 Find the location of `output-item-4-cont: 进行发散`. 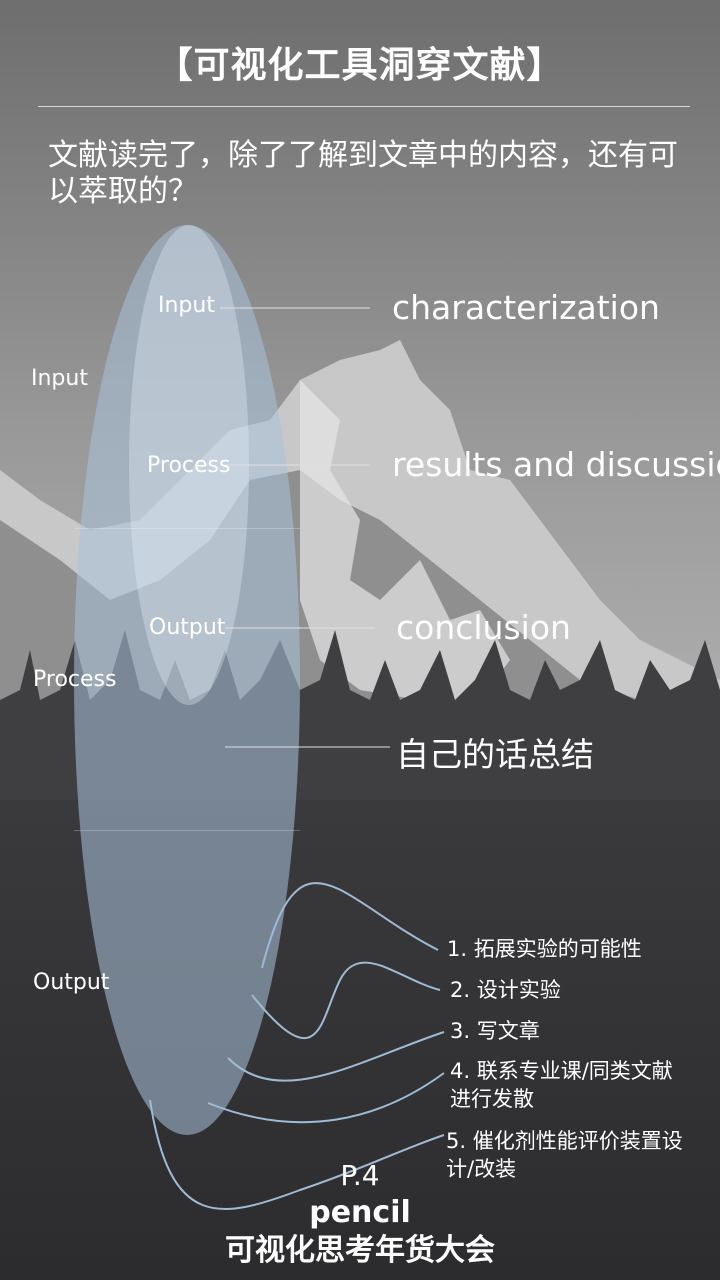

output-item-4-cont: 进行发散 is located at coordinates (492, 1099).